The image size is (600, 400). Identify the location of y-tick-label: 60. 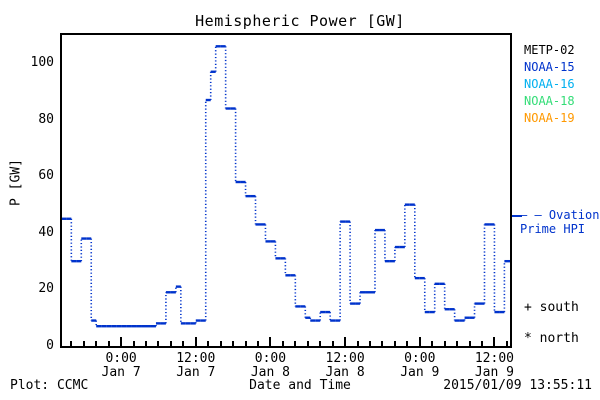
(46, 176).